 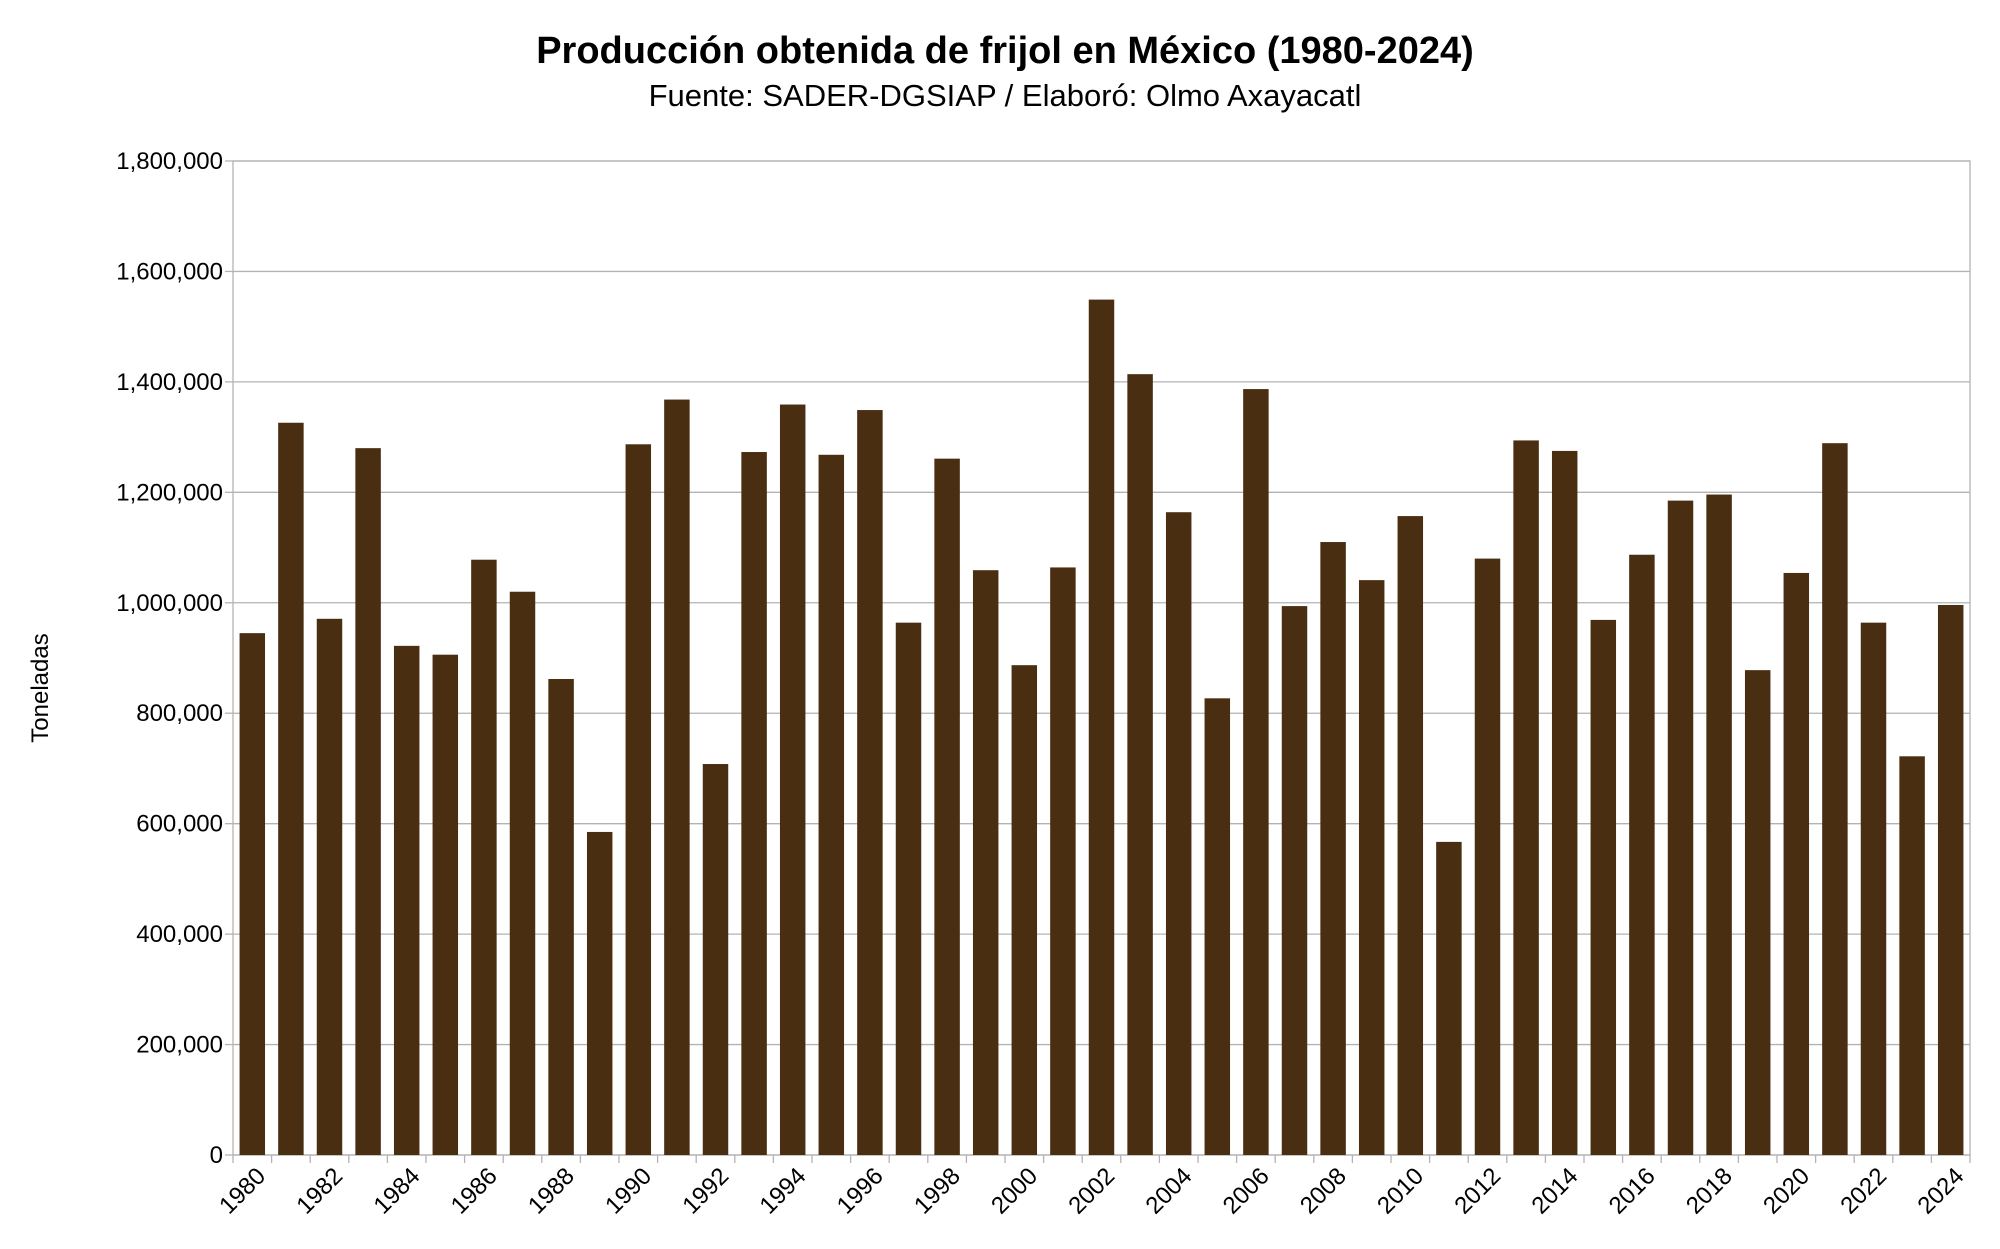 What do you see at coordinates (1835, 799) in the screenshot?
I see `bar-2021` at bounding box center [1835, 799].